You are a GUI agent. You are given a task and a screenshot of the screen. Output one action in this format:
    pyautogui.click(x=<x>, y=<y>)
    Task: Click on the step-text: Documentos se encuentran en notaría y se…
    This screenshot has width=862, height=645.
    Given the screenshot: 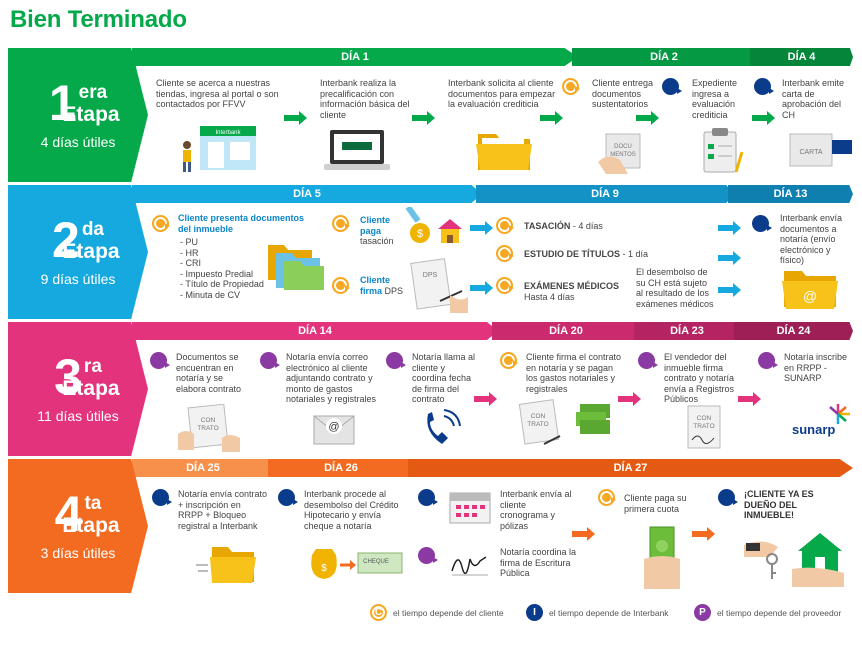 What is the action you would take?
    pyautogui.click(x=209, y=373)
    